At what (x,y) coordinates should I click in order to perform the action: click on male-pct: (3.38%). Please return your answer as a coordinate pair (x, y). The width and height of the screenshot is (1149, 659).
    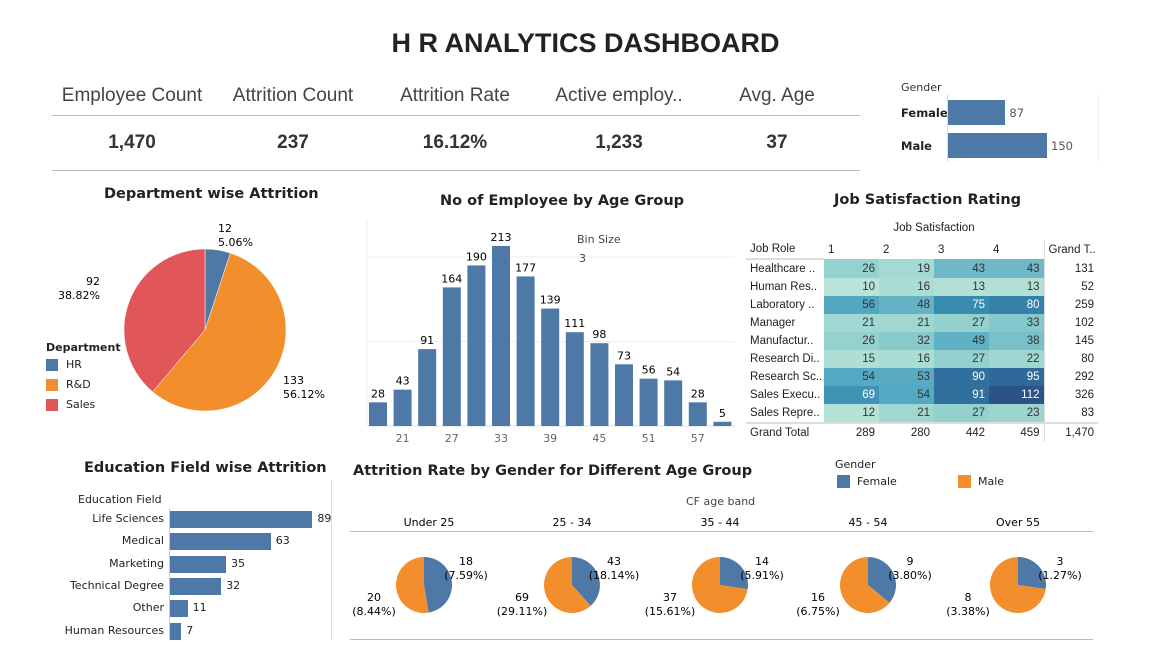
    Looking at the image, I should click on (968, 611).